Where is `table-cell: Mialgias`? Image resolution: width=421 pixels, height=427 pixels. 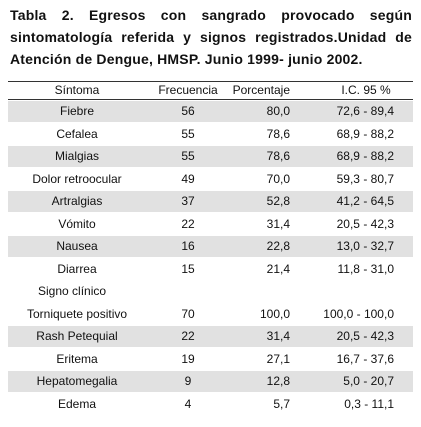
table-cell: Mialgias is located at coordinates (76, 156).